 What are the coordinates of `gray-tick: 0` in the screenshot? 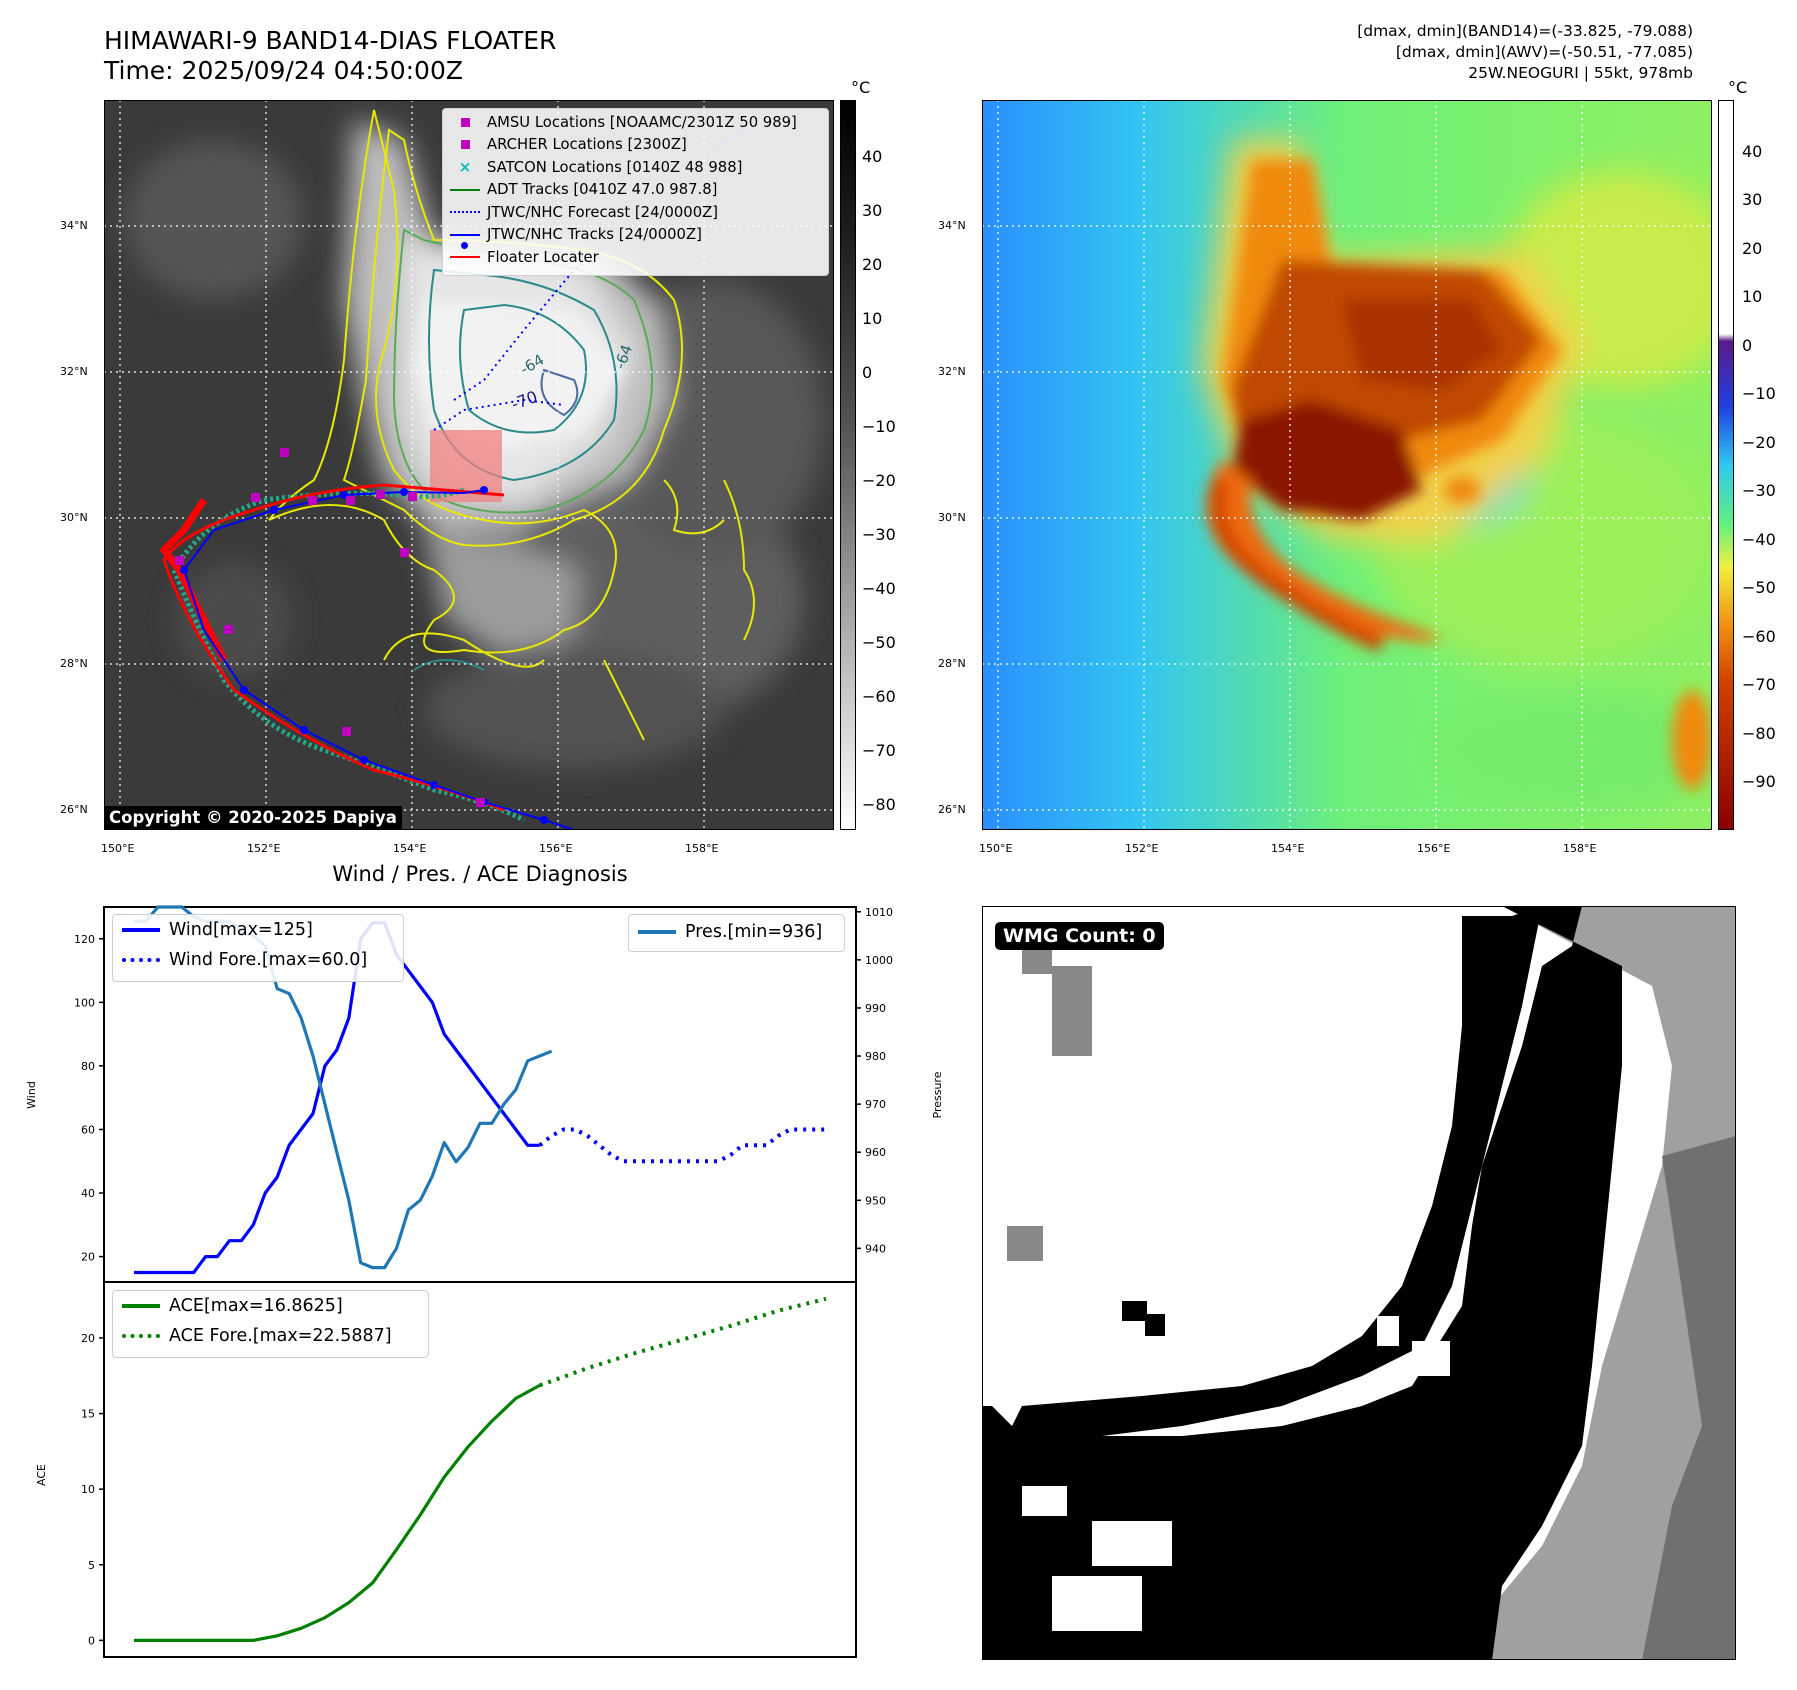 It's located at (867, 372).